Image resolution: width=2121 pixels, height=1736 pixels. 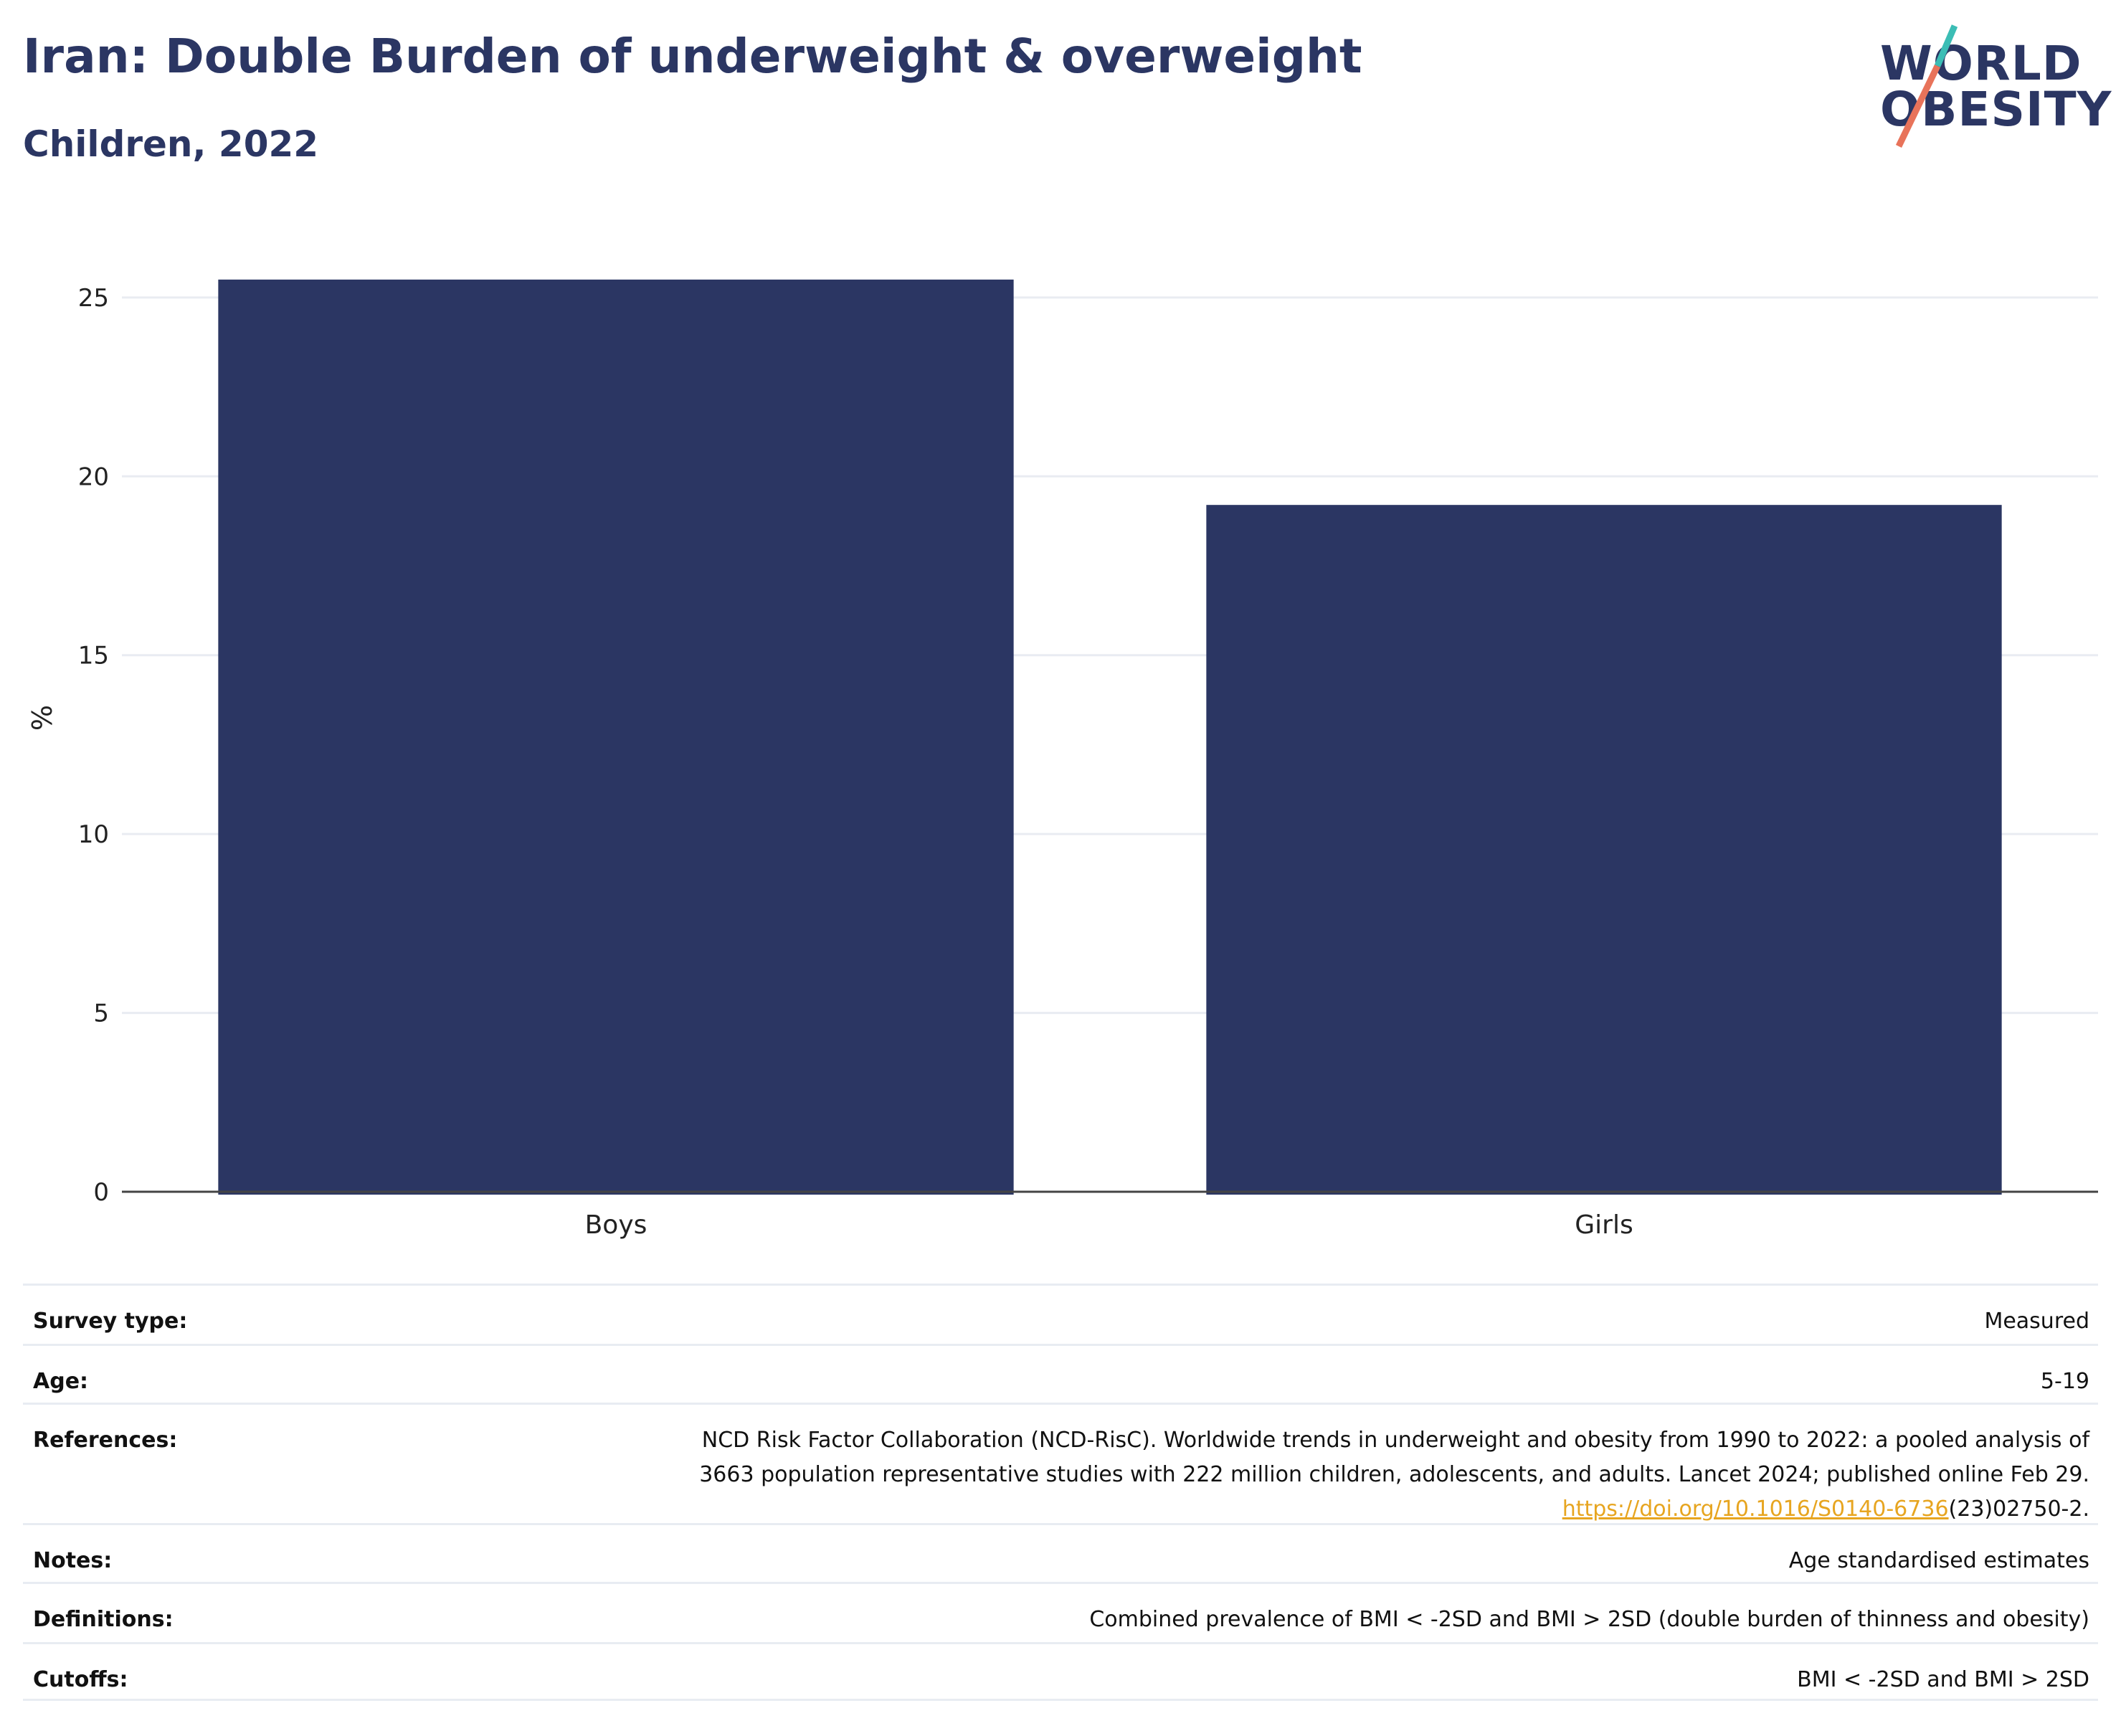 What do you see at coordinates (1060, 1373) in the screenshot?
I see `metadata-row: Age: 5-19` at bounding box center [1060, 1373].